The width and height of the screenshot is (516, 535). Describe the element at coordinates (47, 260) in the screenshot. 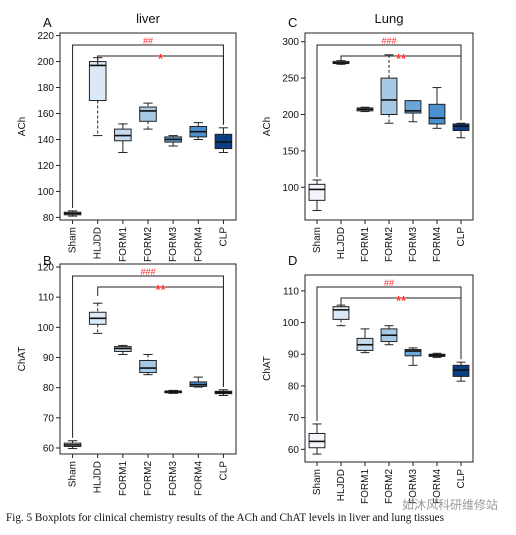

I see `panel-tag: B` at that location.